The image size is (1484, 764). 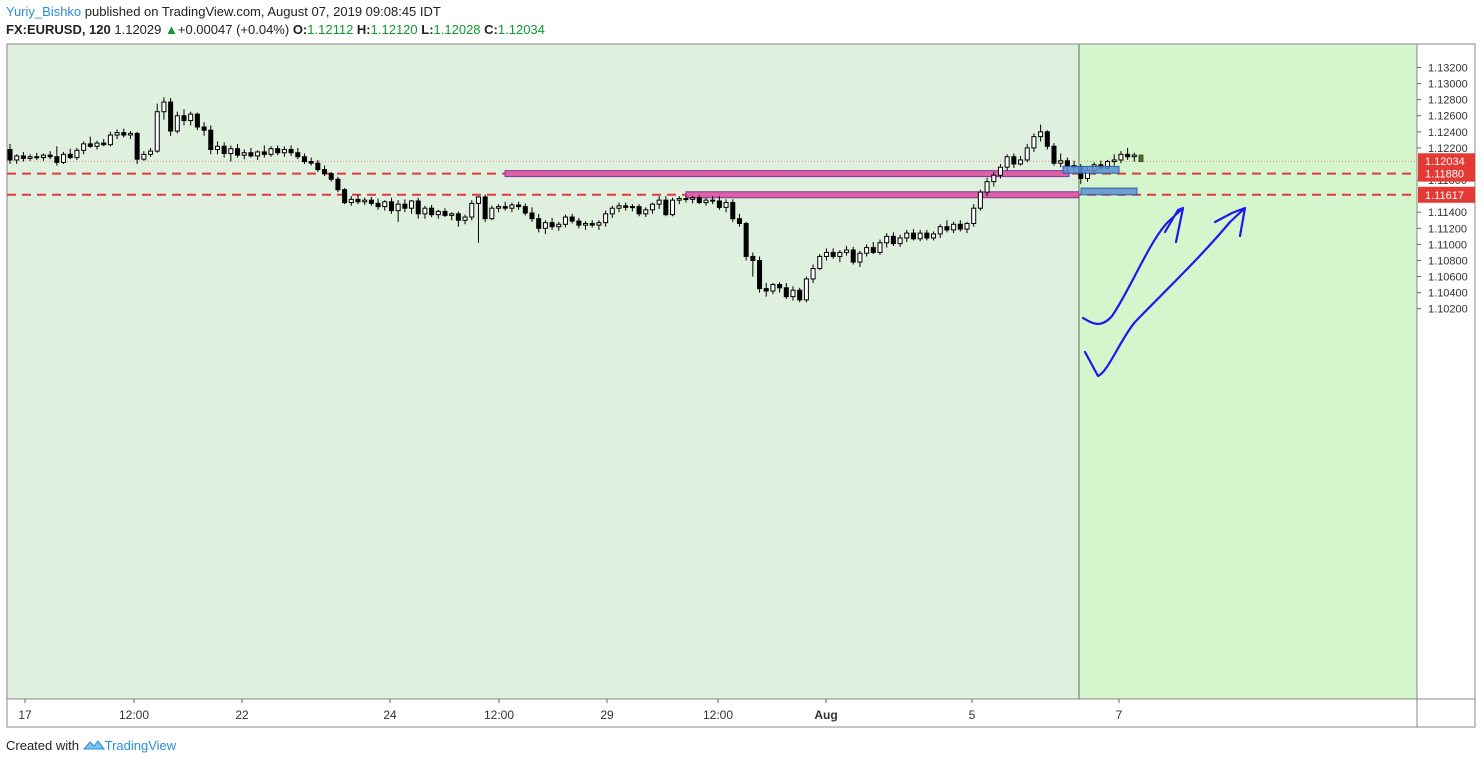 I want to click on y-tick-label: 1.13200, so click(x=1448, y=69).